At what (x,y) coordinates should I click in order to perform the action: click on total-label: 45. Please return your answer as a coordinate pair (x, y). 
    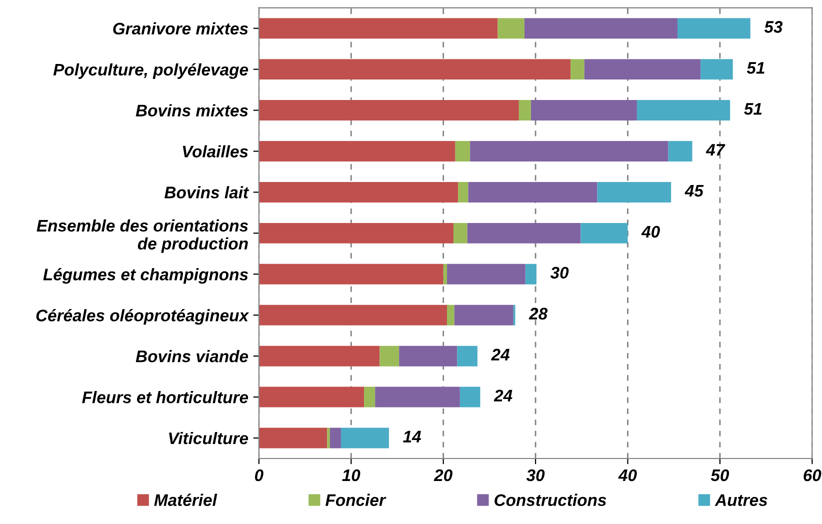
    Looking at the image, I should click on (694, 191).